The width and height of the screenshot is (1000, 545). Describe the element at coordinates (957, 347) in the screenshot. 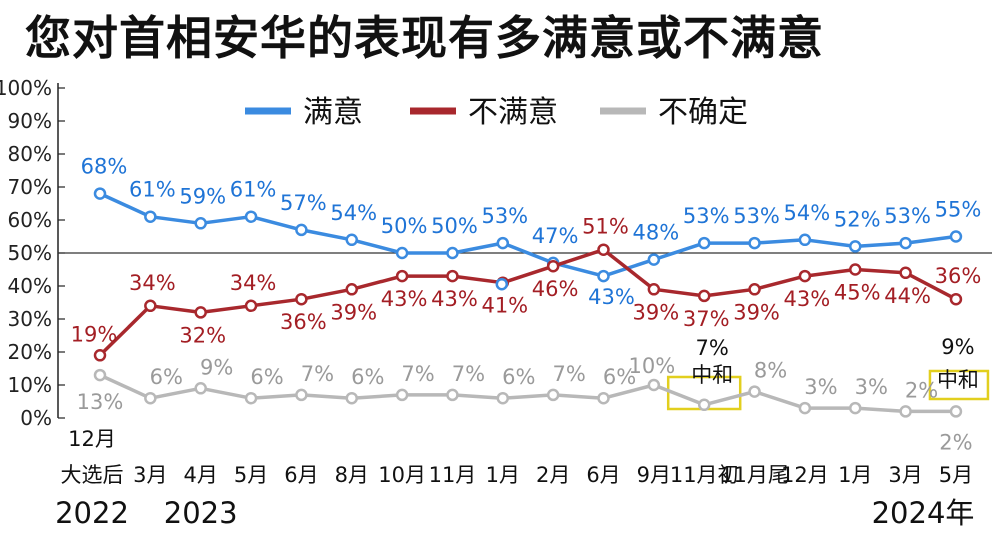

I see `neutral-value-label: 9%` at that location.